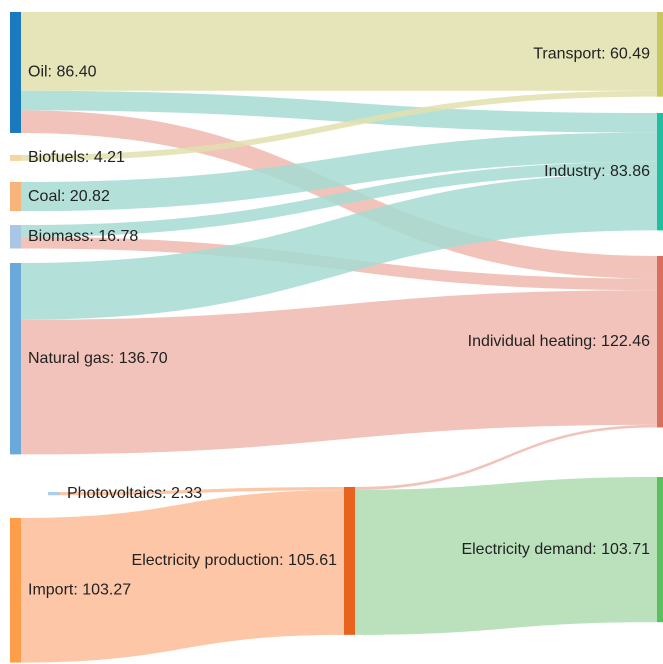 This screenshot has height=664, width=663. I want to click on node-label: Individual heating: 122.46, so click(559, 341).